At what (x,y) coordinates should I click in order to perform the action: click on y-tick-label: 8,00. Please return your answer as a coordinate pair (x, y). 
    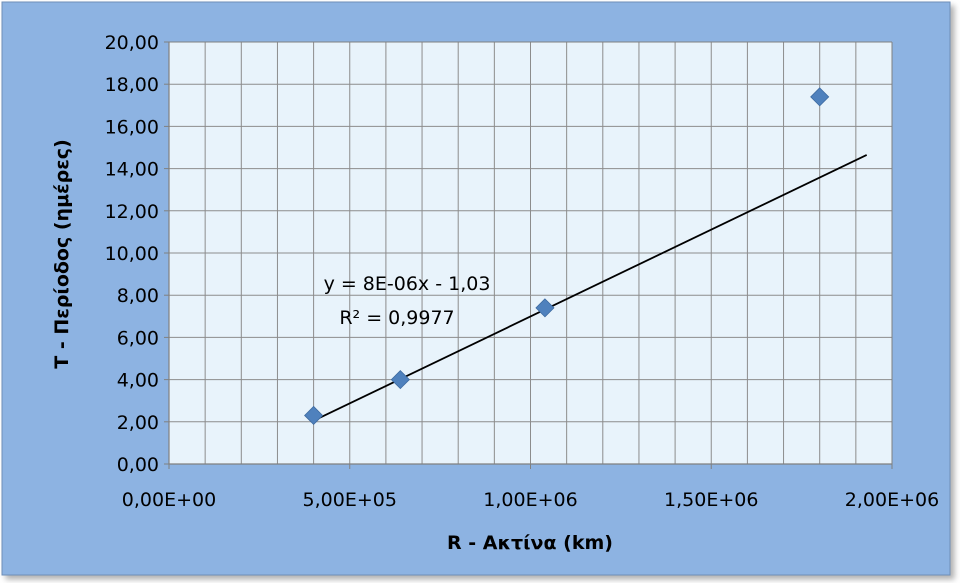
    Looking at the image, I should click on (138, 296).